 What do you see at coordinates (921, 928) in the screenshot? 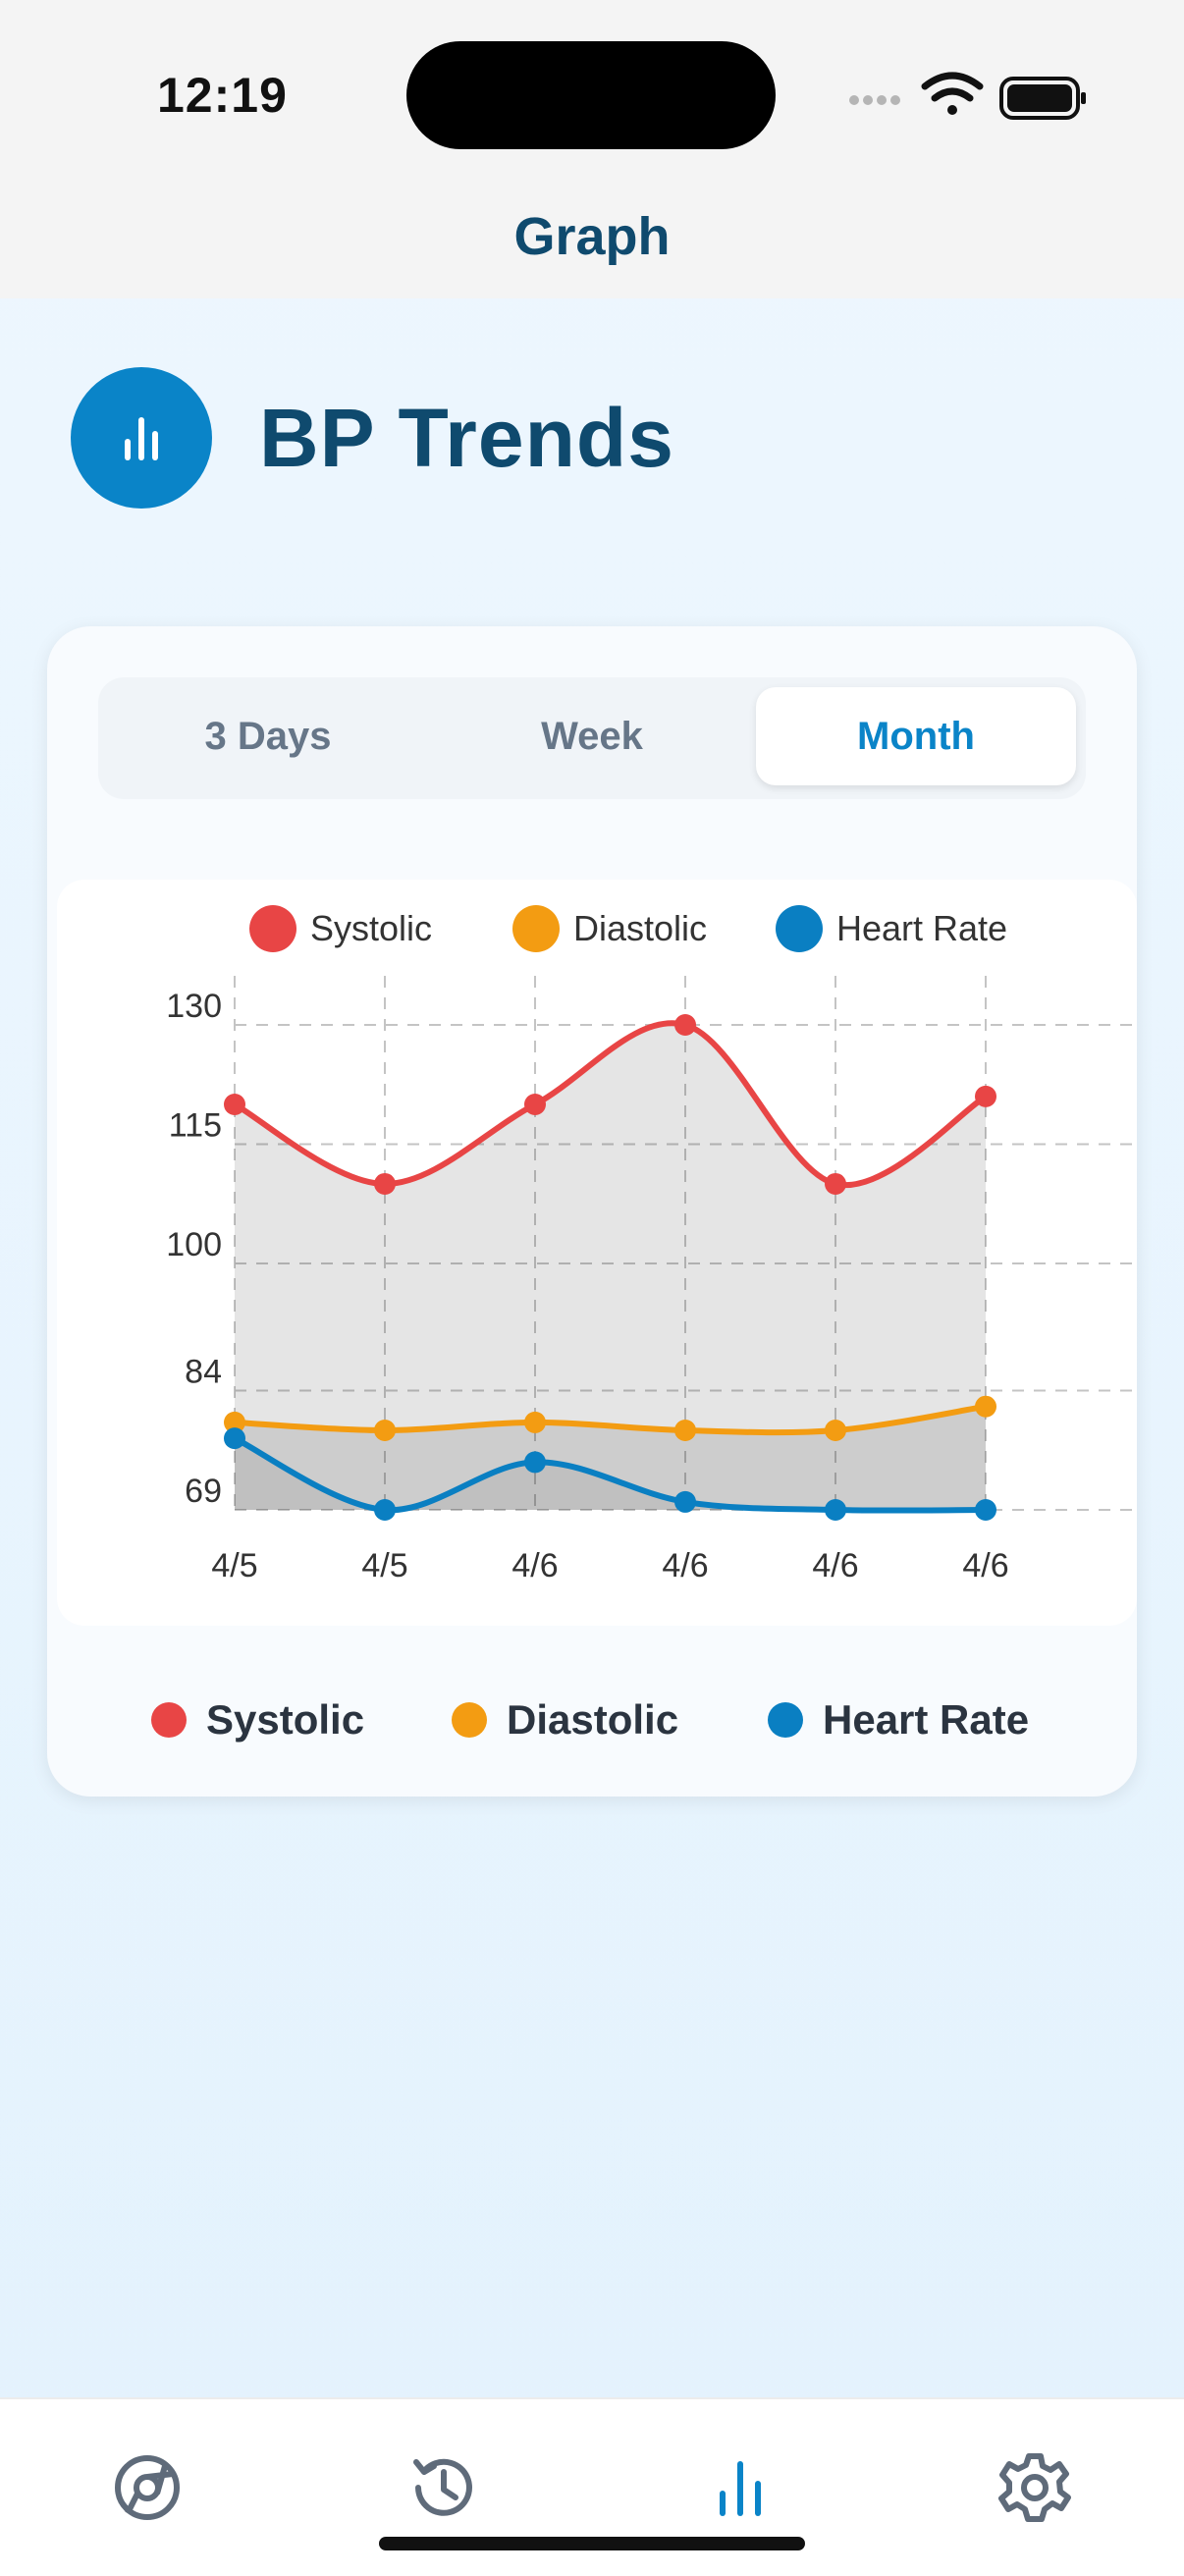
I see `legend-label-top-heart-rate: Heart Rate` at bounding box center [921, 928].